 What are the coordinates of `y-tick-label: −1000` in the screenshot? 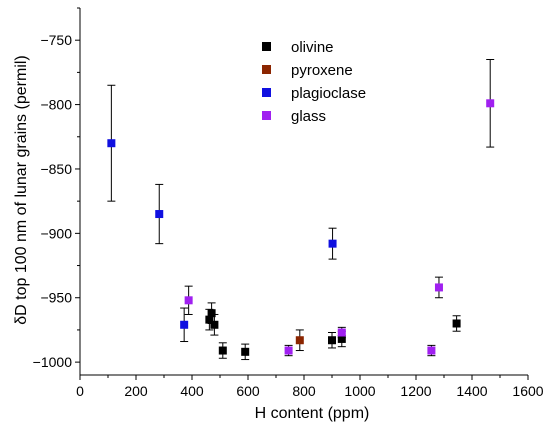 It's located at (53, 362).